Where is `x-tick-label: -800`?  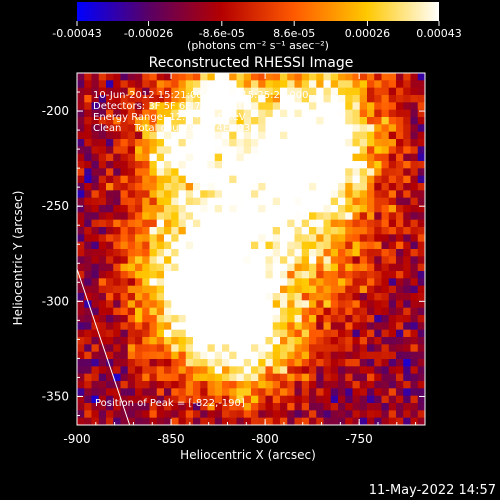 x-tick-label: -800 is located at coordinates (264, 439).